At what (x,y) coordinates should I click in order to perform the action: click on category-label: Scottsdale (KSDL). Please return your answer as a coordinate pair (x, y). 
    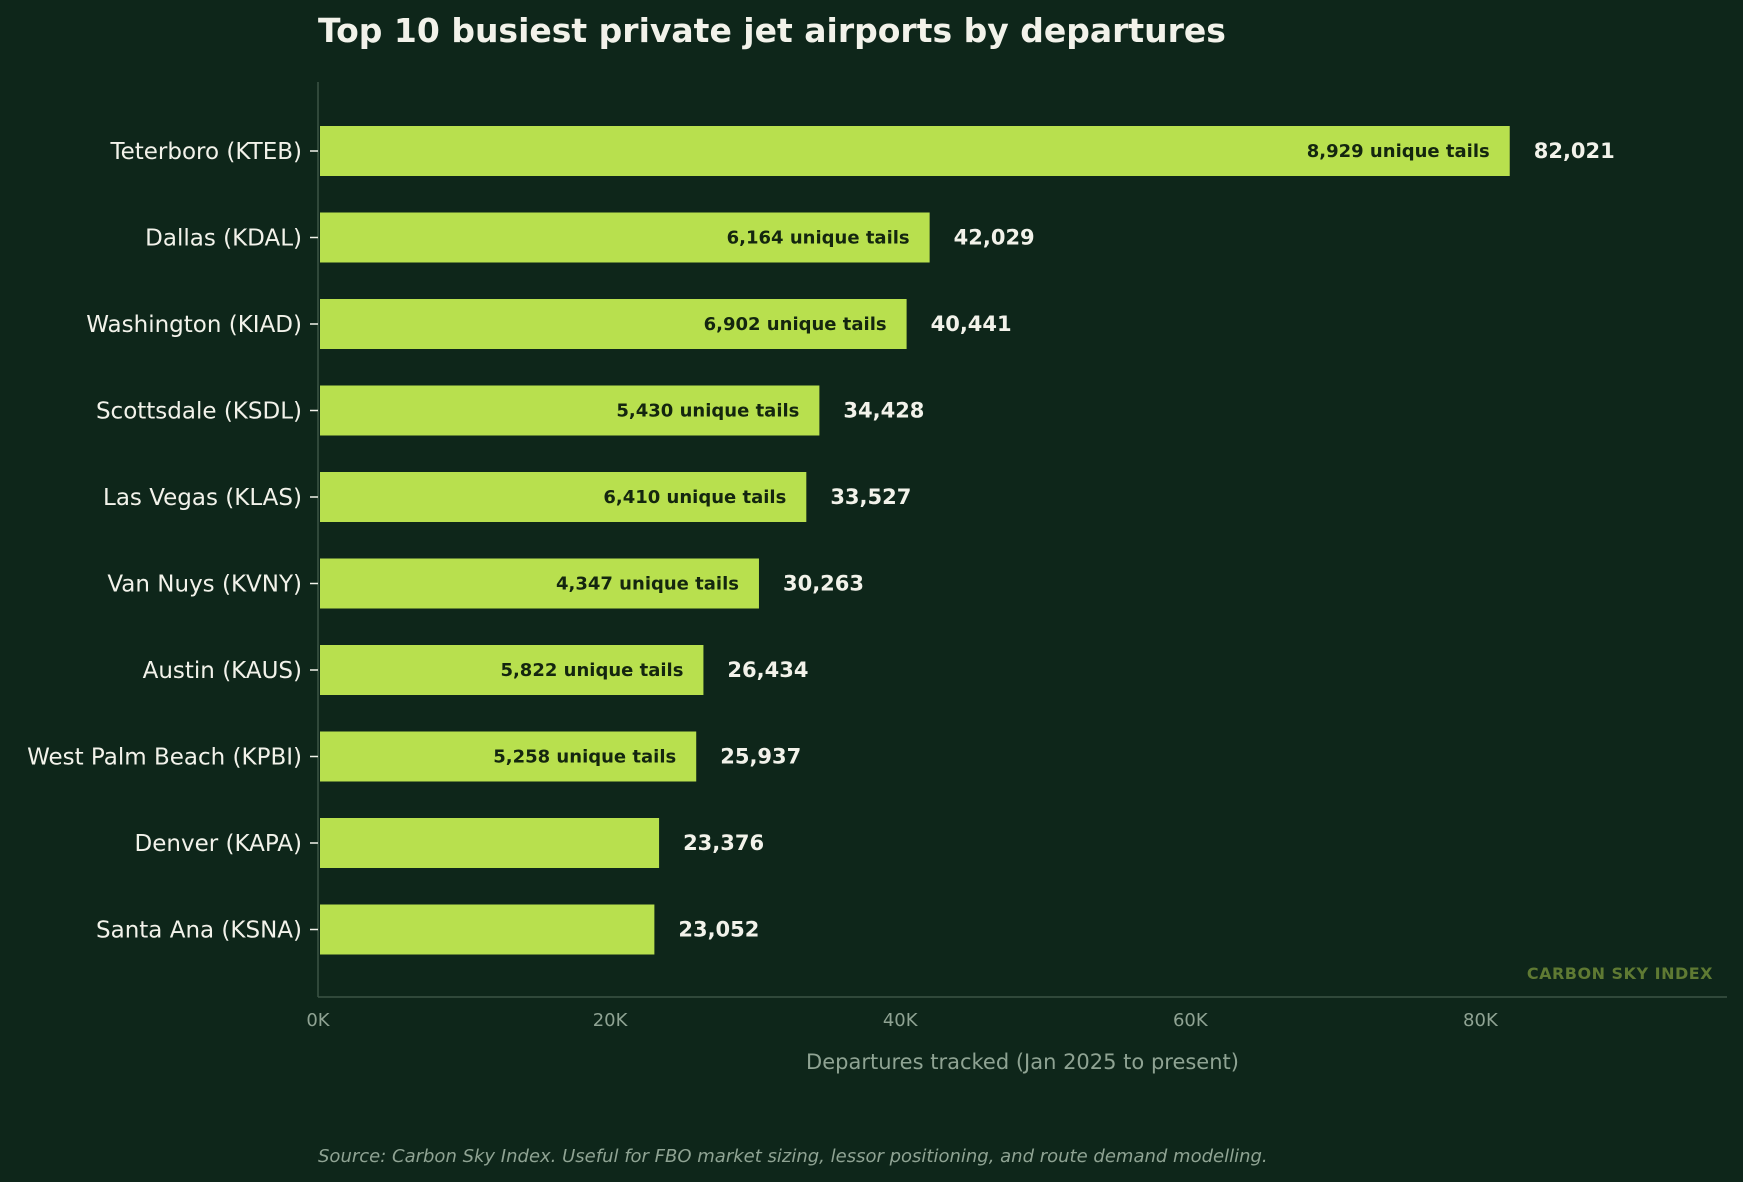
    Looking at the image, I should click on (199, 412).